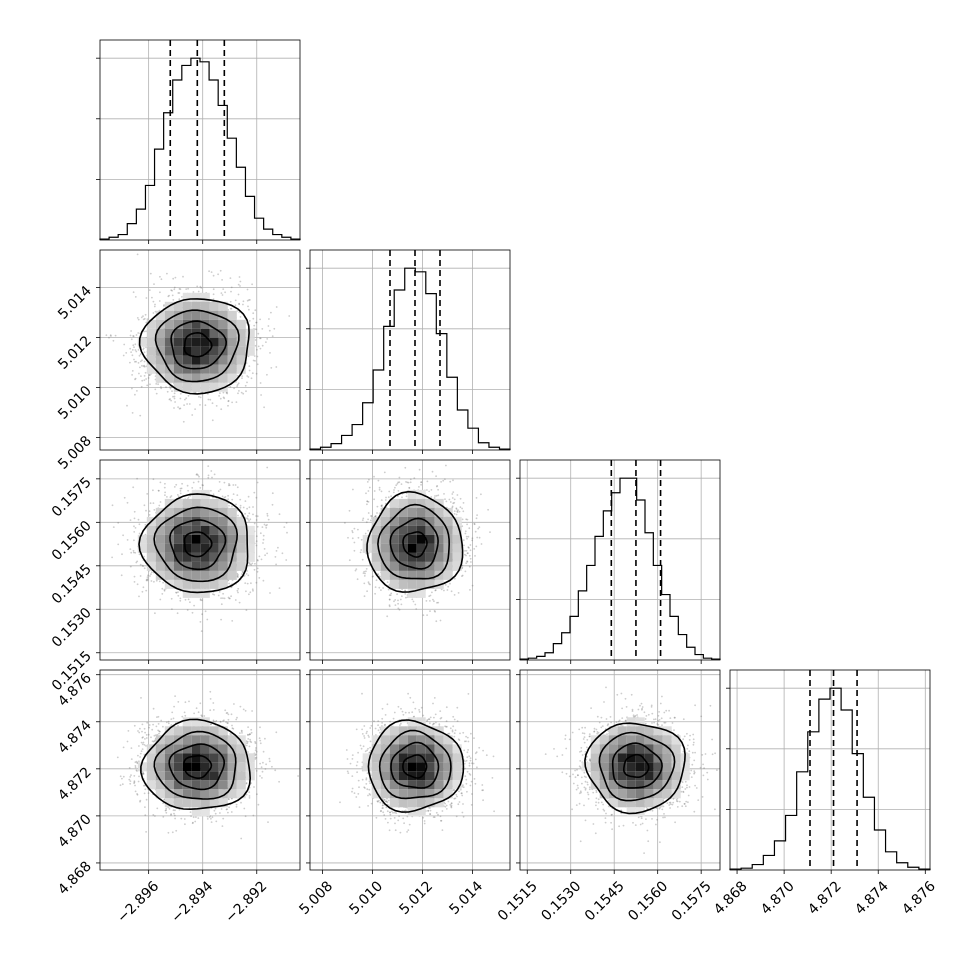 The width and height of the screenshot is (970, 970). I want to click on contour-line, so click(197, 346).